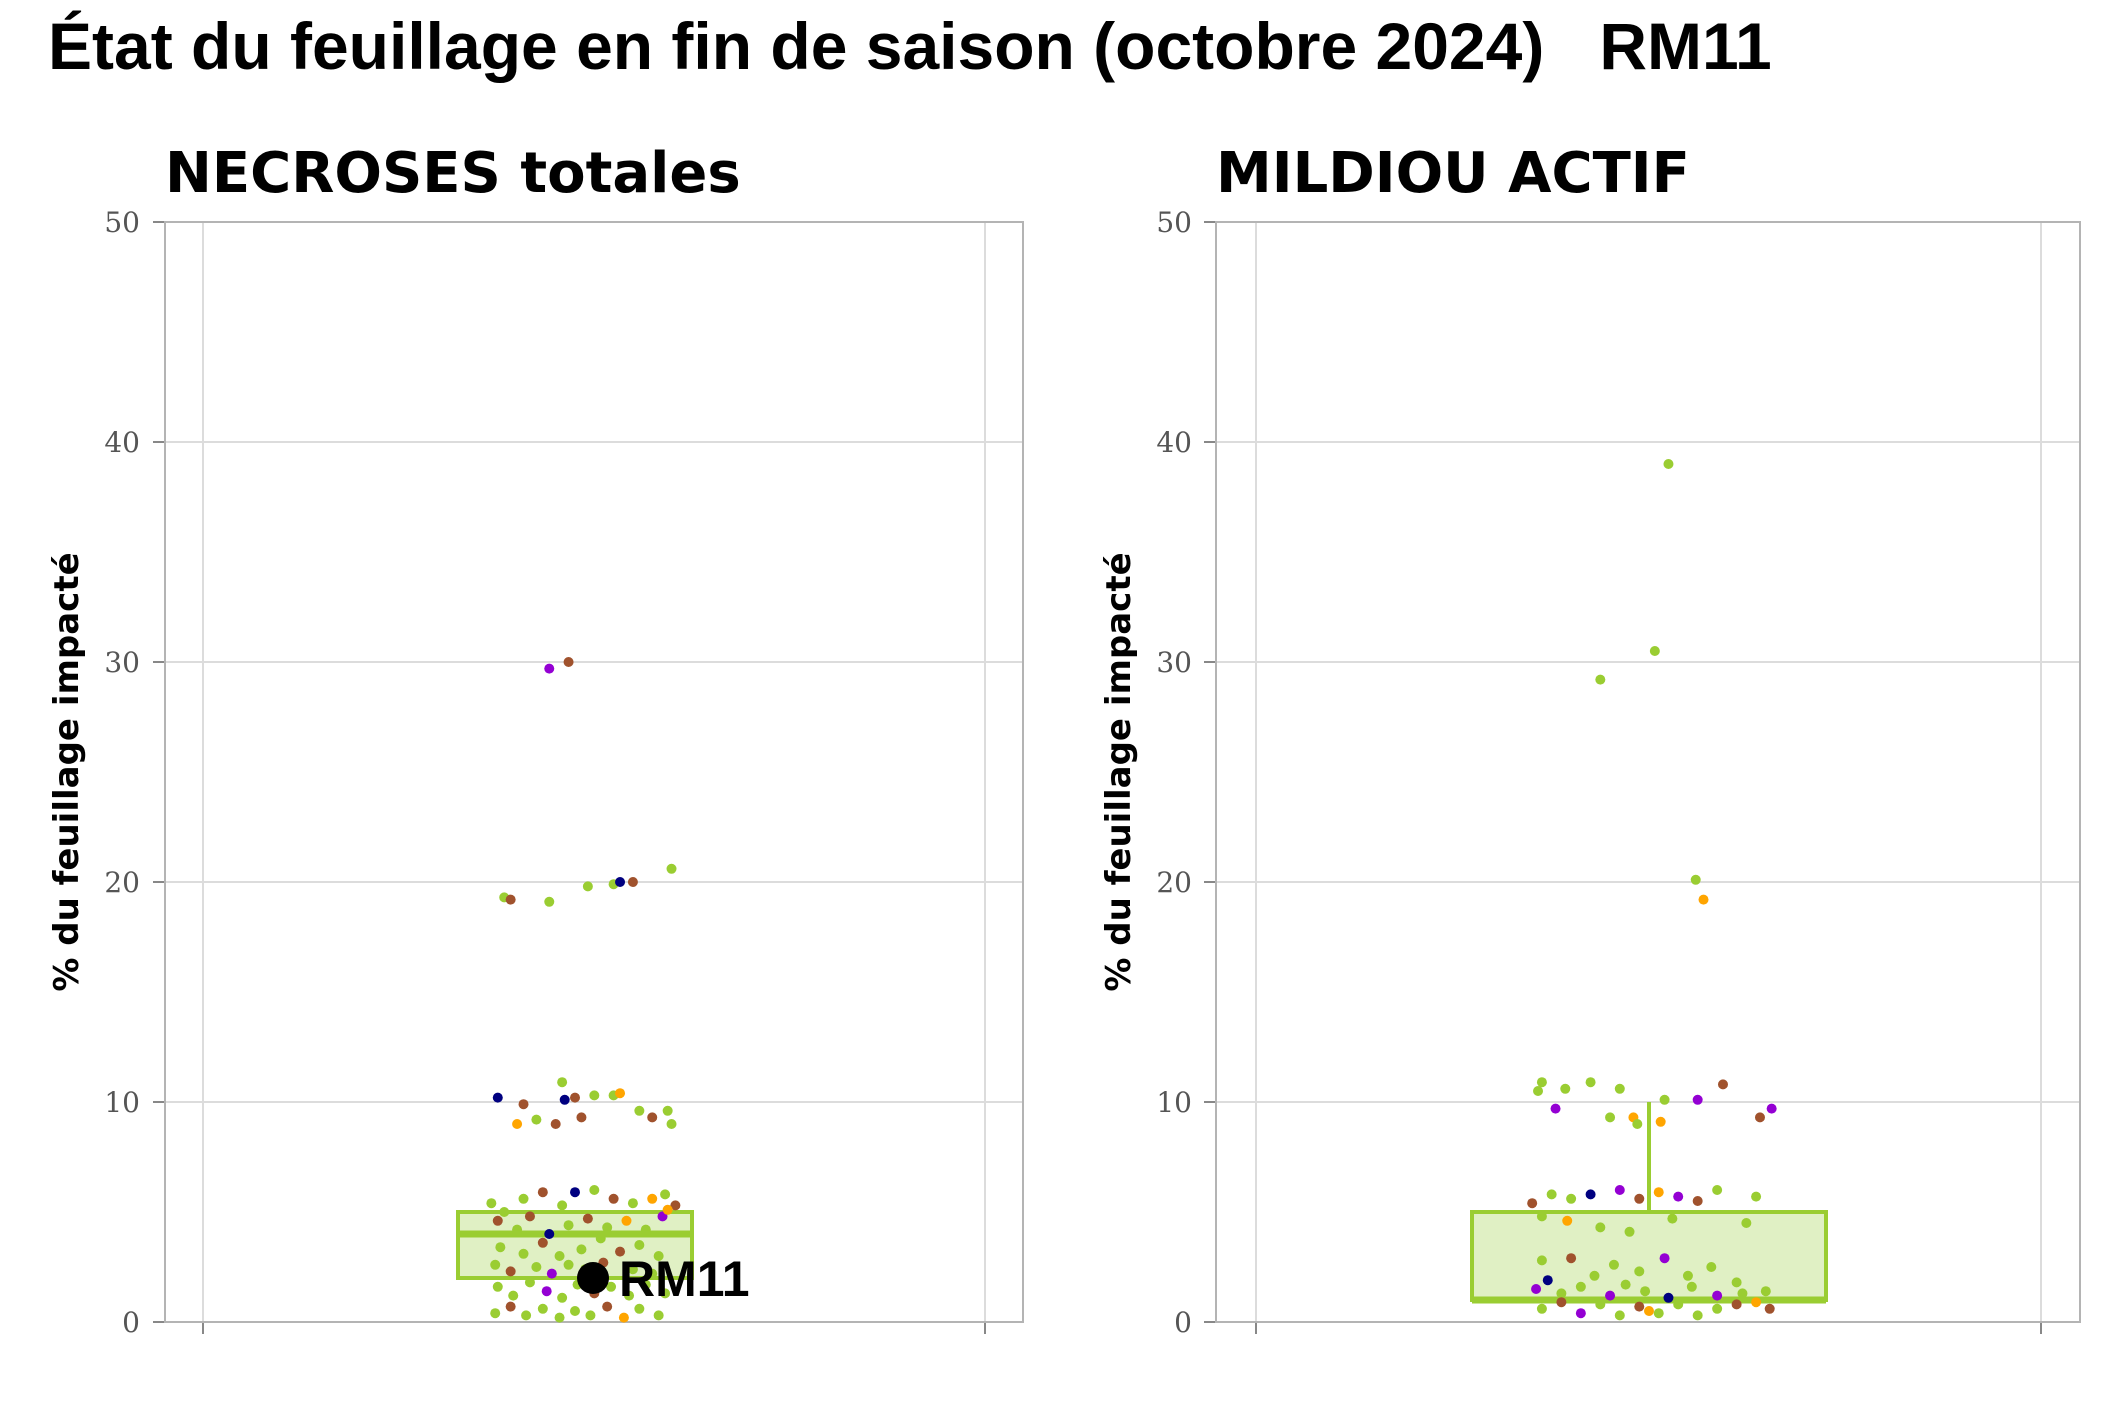  I want to click on y-tick-label: 10, so click(122, 1102).